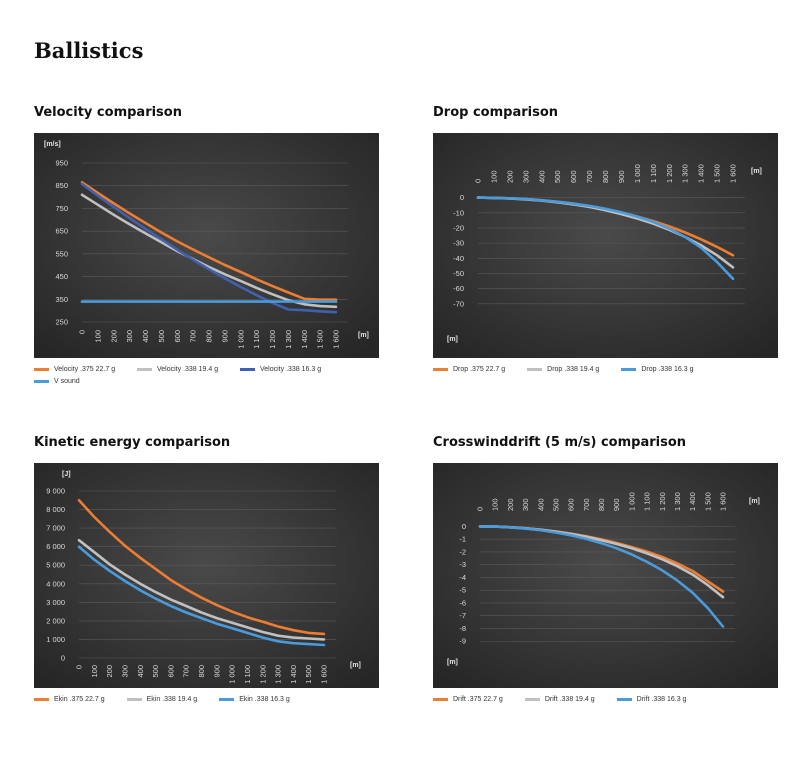 The width and height of the screenshot is (799, 770). I want to click on drop-y-tick-label: -20, so click(458, 227).